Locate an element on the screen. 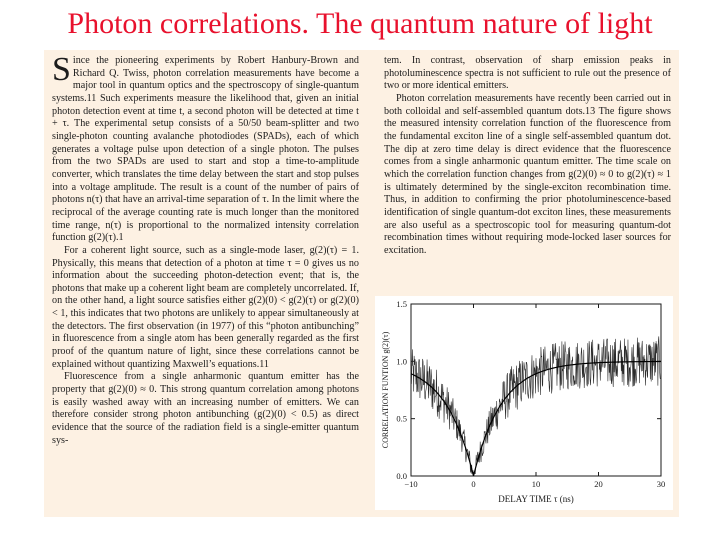 This screenshot has height=540, width=720. measured-correlation-trace is located at coordinates (536, 405).